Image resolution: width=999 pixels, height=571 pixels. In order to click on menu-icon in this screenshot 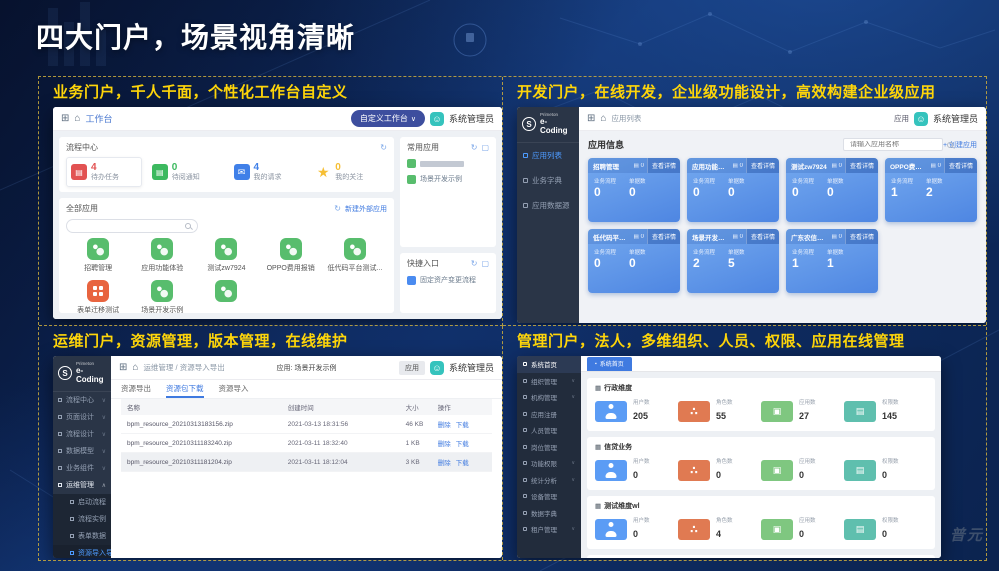, I will do `click(60, 434)`.